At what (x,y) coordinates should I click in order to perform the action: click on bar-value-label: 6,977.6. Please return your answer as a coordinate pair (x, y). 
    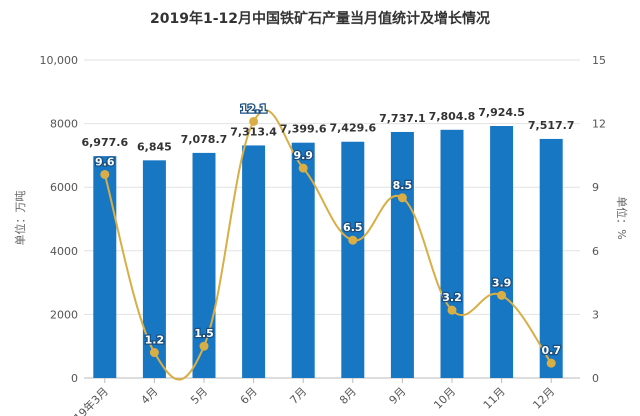
    Looking at the image, I should click on (104, 142).